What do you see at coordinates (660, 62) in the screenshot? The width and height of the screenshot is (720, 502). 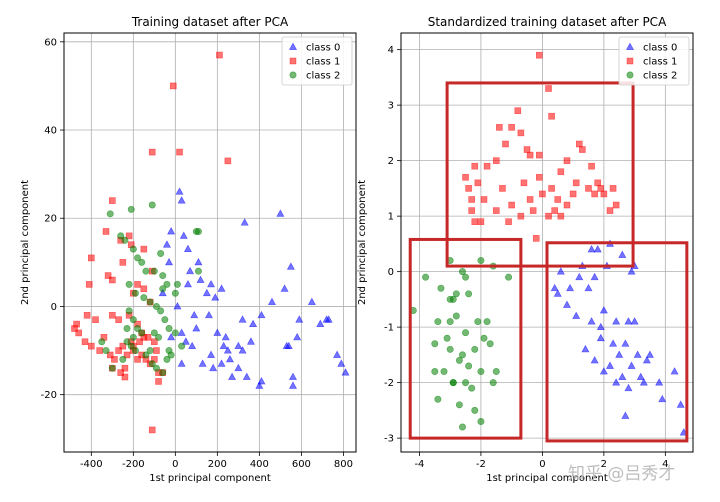 I see `legend-label: class 1` at bounding box center [660, 62].